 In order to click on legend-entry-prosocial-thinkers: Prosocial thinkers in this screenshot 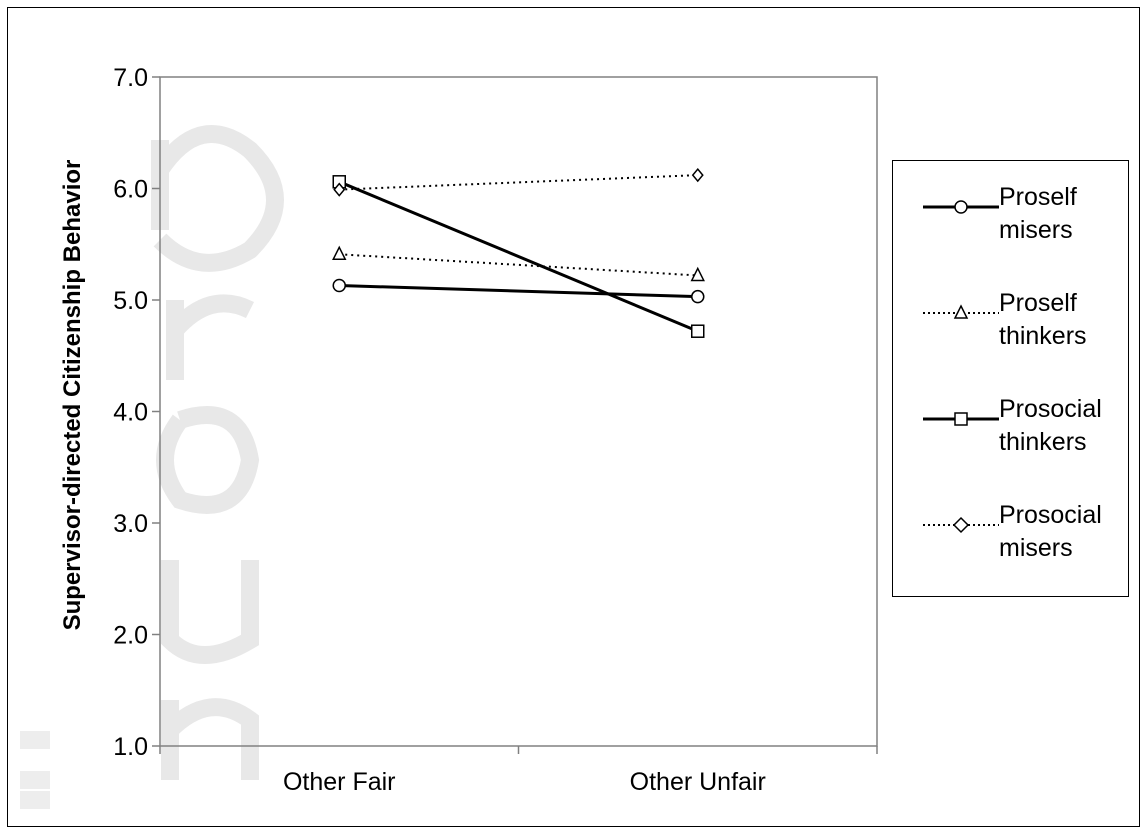, I will do `click(1011, 431)`.